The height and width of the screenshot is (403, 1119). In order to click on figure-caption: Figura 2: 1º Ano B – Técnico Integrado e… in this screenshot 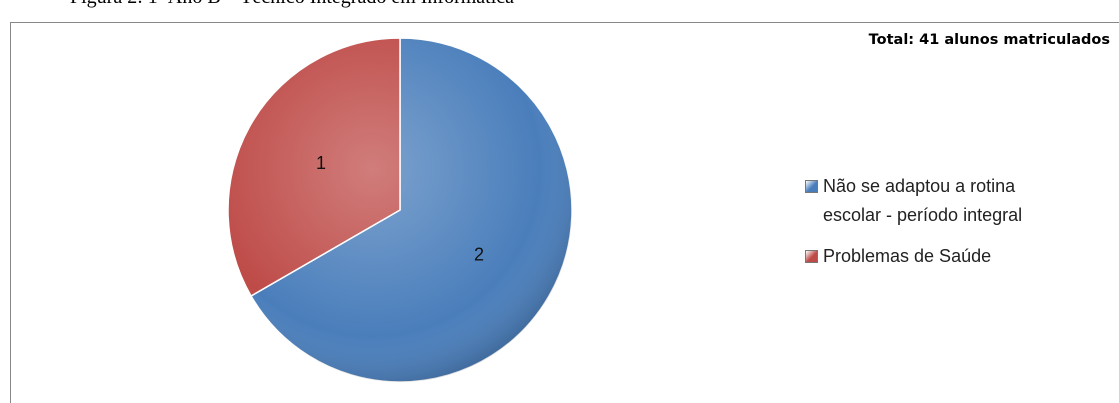, I will do `click(292, 4)`.